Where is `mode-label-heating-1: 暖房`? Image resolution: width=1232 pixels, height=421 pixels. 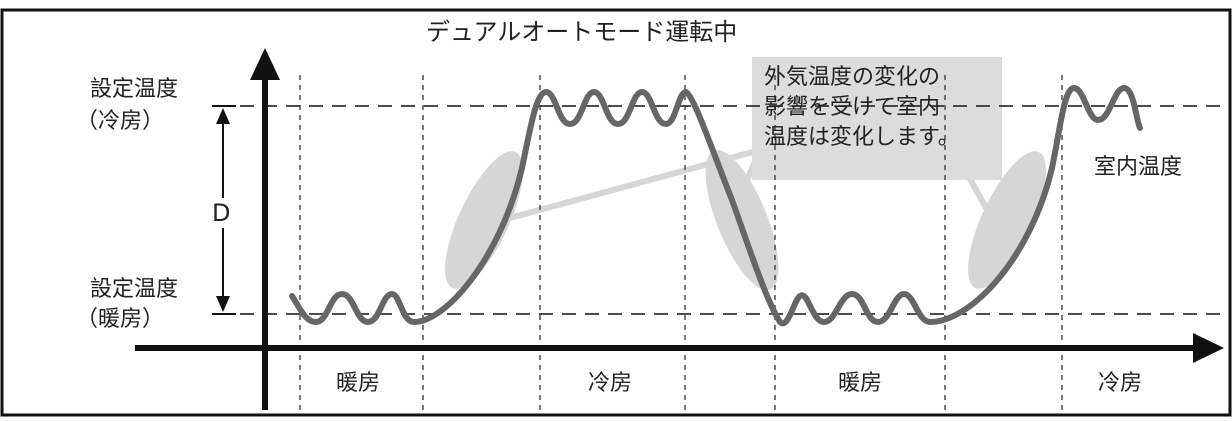
mode-label-heating-1: 暖房 is located at coordinates (358, 383).